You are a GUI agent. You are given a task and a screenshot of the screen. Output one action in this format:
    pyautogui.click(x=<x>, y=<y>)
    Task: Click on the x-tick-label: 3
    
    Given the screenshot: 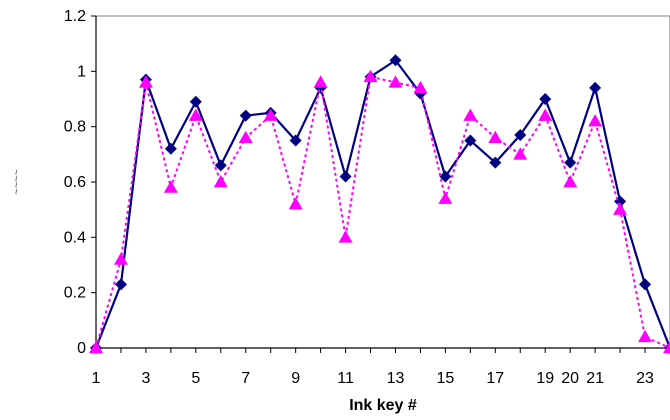 What is the action you would take?
    pyautogui.click(x=145, y=378)
    